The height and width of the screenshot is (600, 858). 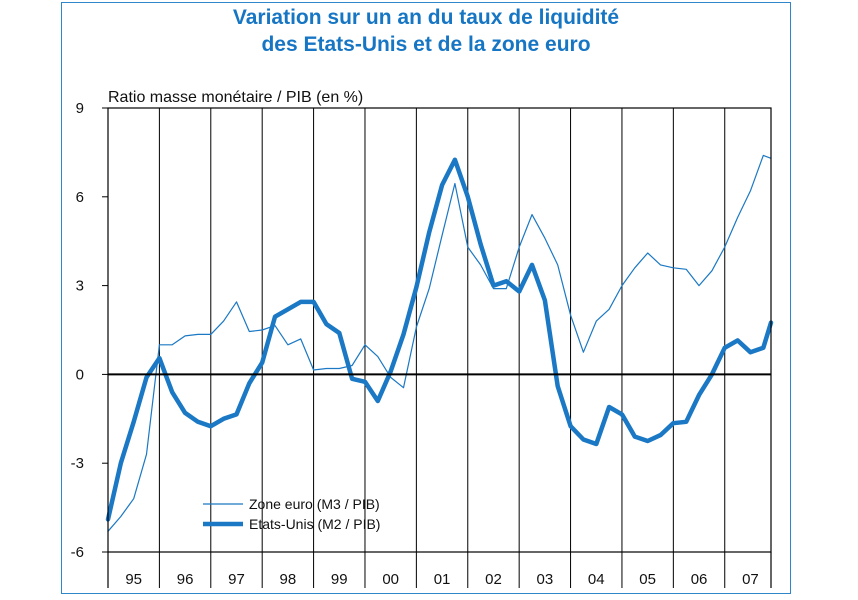 I want to click on x-tick-label: 99, so click(x=339, y=579).